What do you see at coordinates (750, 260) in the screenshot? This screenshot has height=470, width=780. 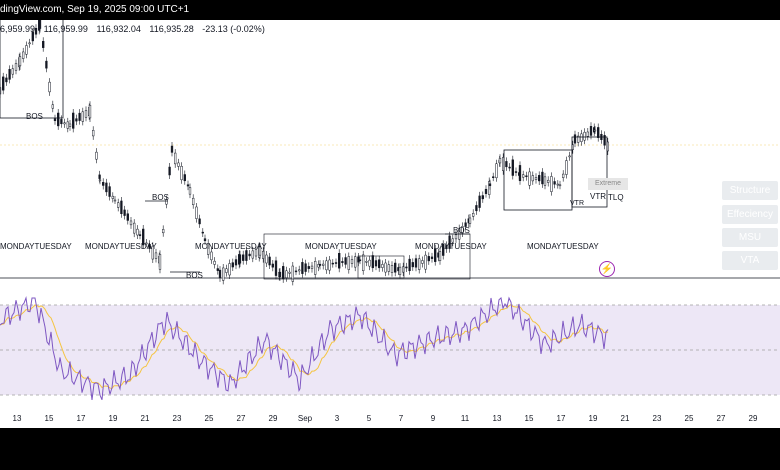 I see `vta-button: VTA` at bounding box center [750, 260].